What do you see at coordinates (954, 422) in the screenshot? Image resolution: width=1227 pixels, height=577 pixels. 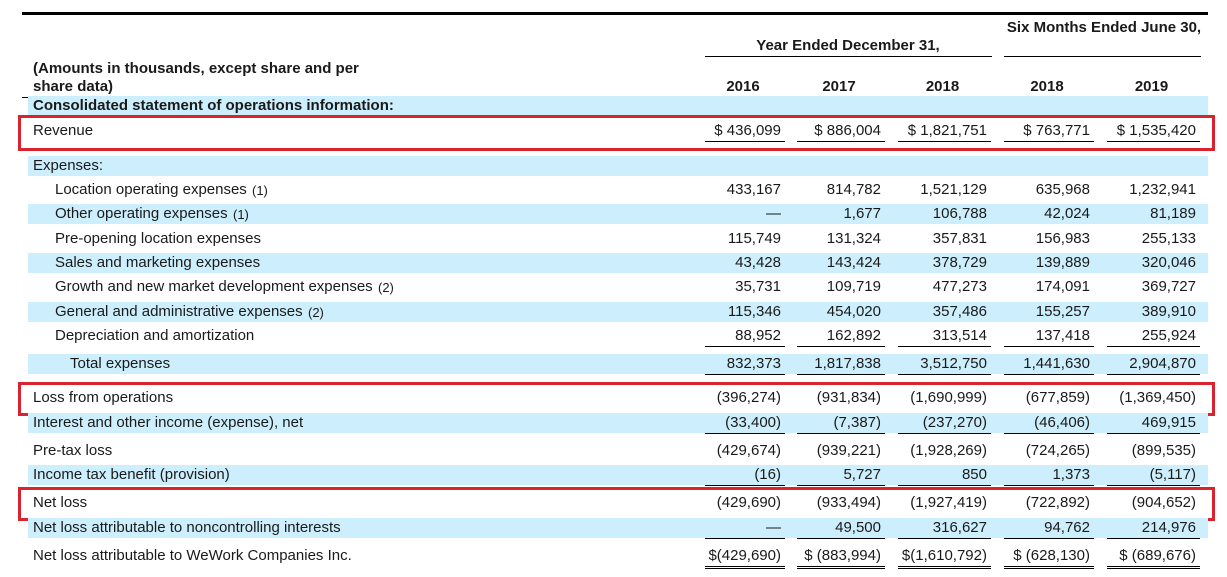 I see `cell-value: (237,270)` at bounding box center [954, 422].